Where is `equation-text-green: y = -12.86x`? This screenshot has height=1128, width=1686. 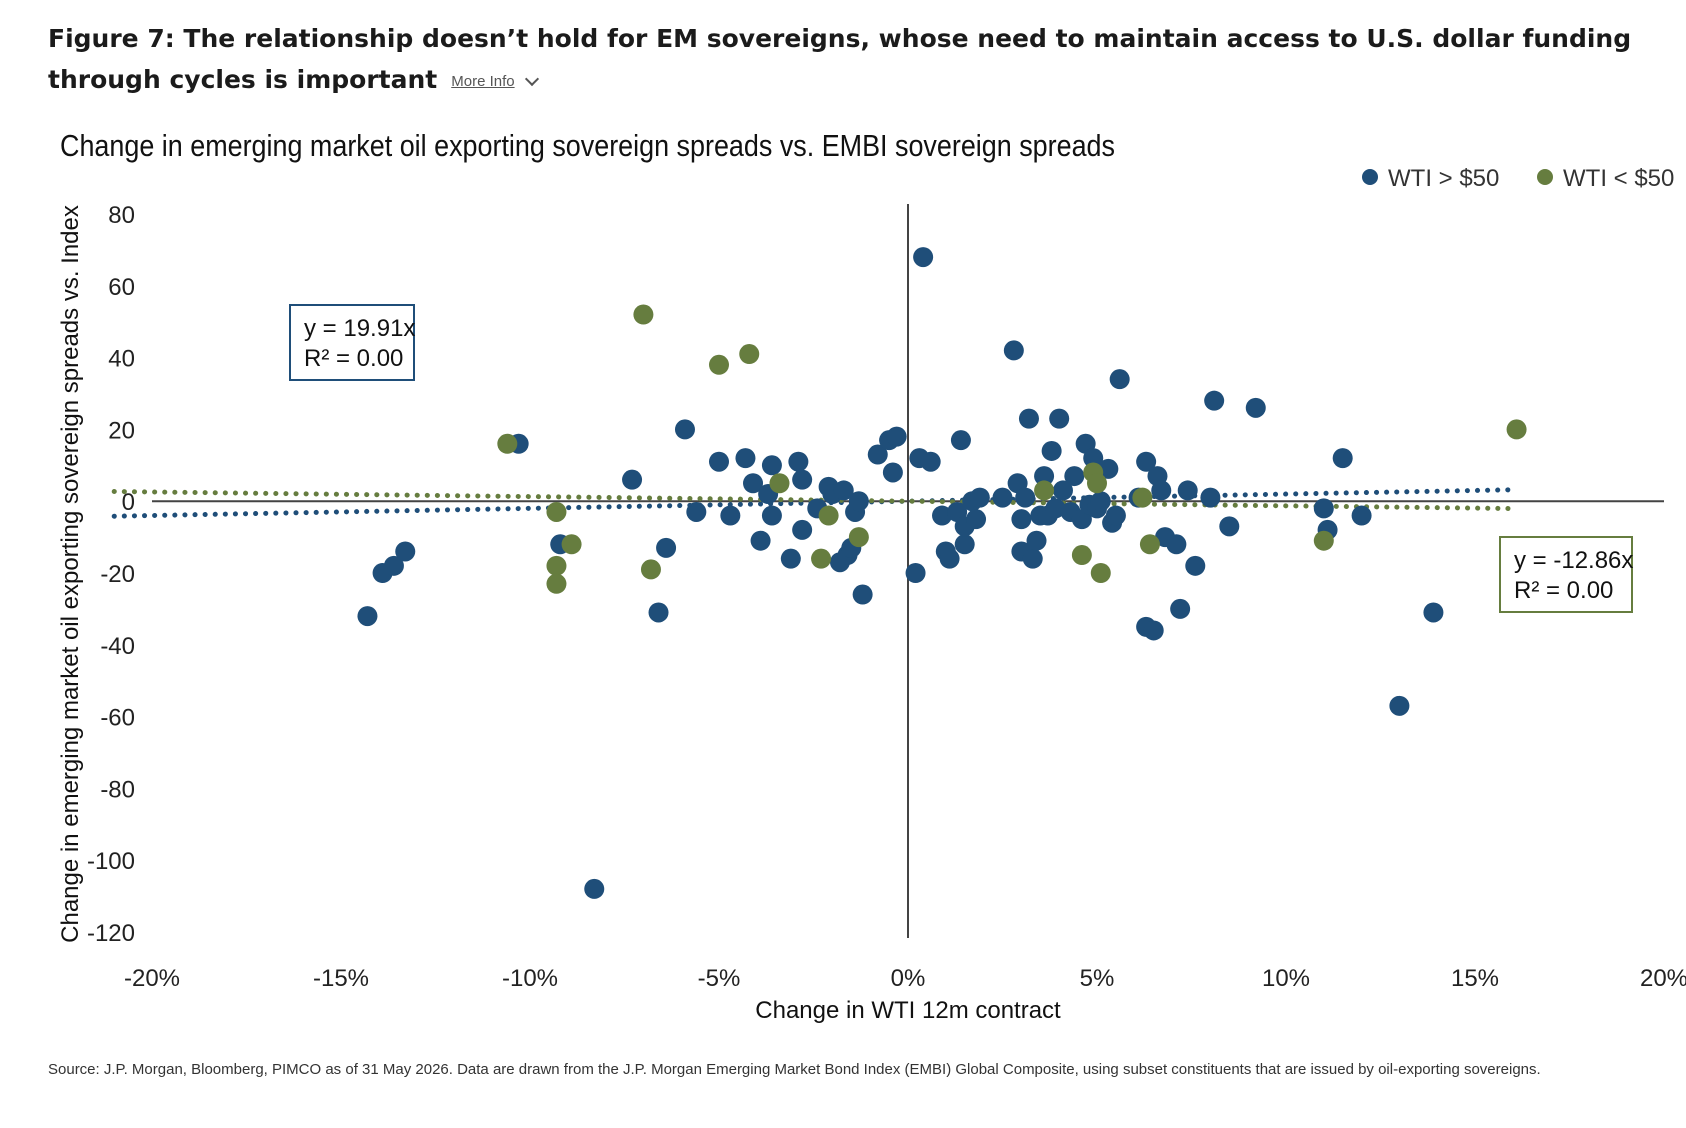
equation-text-green: y = -12.86x is located at coordinates (1573, 560).